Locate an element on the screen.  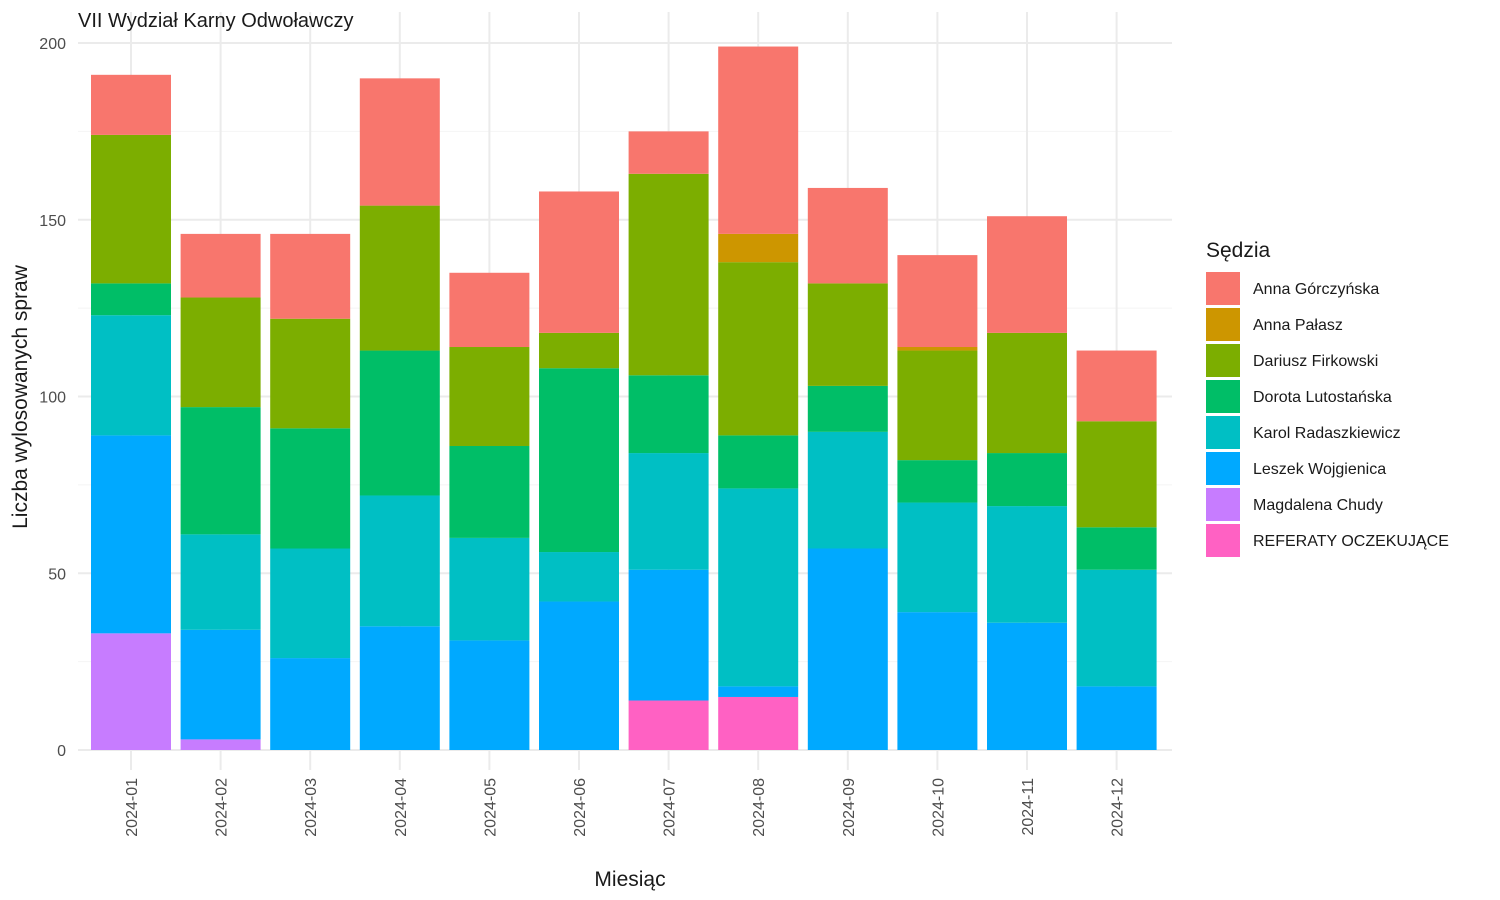
legend-label: REFERATY OCZEKUJĄCE is located at coordinates (1351, 541).